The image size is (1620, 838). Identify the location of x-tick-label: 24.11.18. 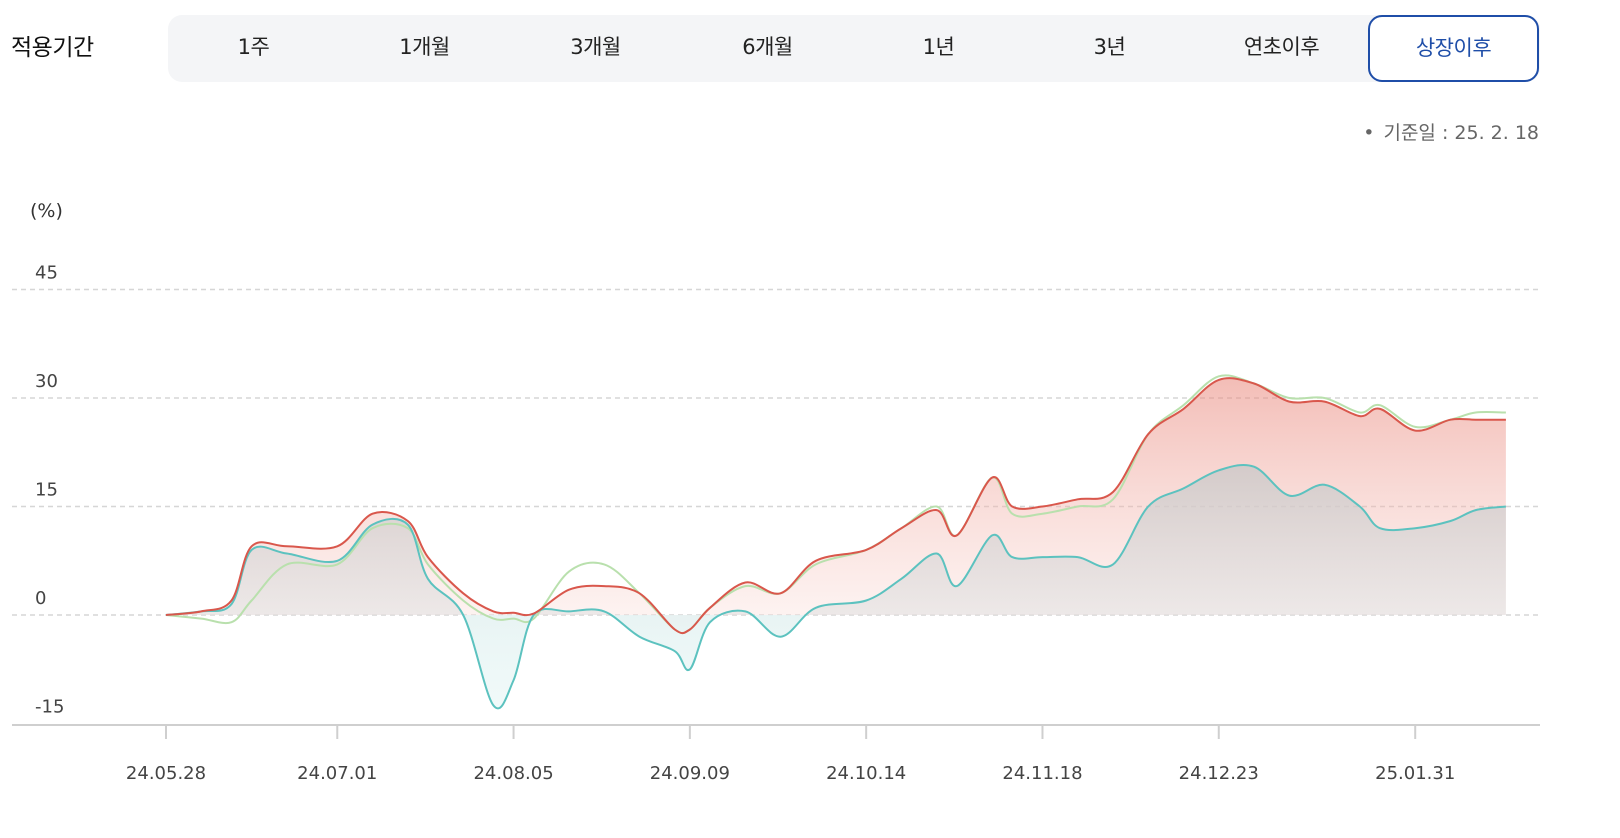
(1042, 773).